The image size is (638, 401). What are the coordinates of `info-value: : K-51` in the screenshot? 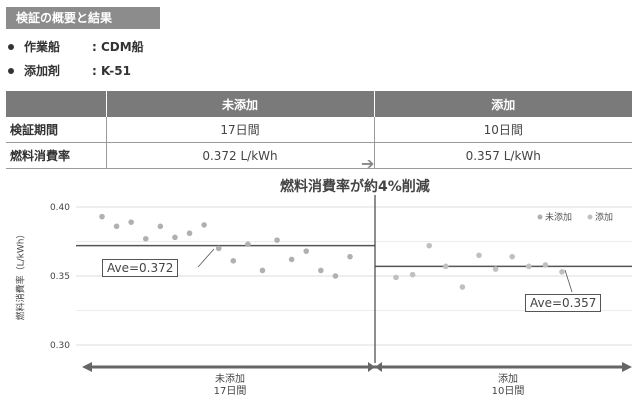 It's located at (111, 70).